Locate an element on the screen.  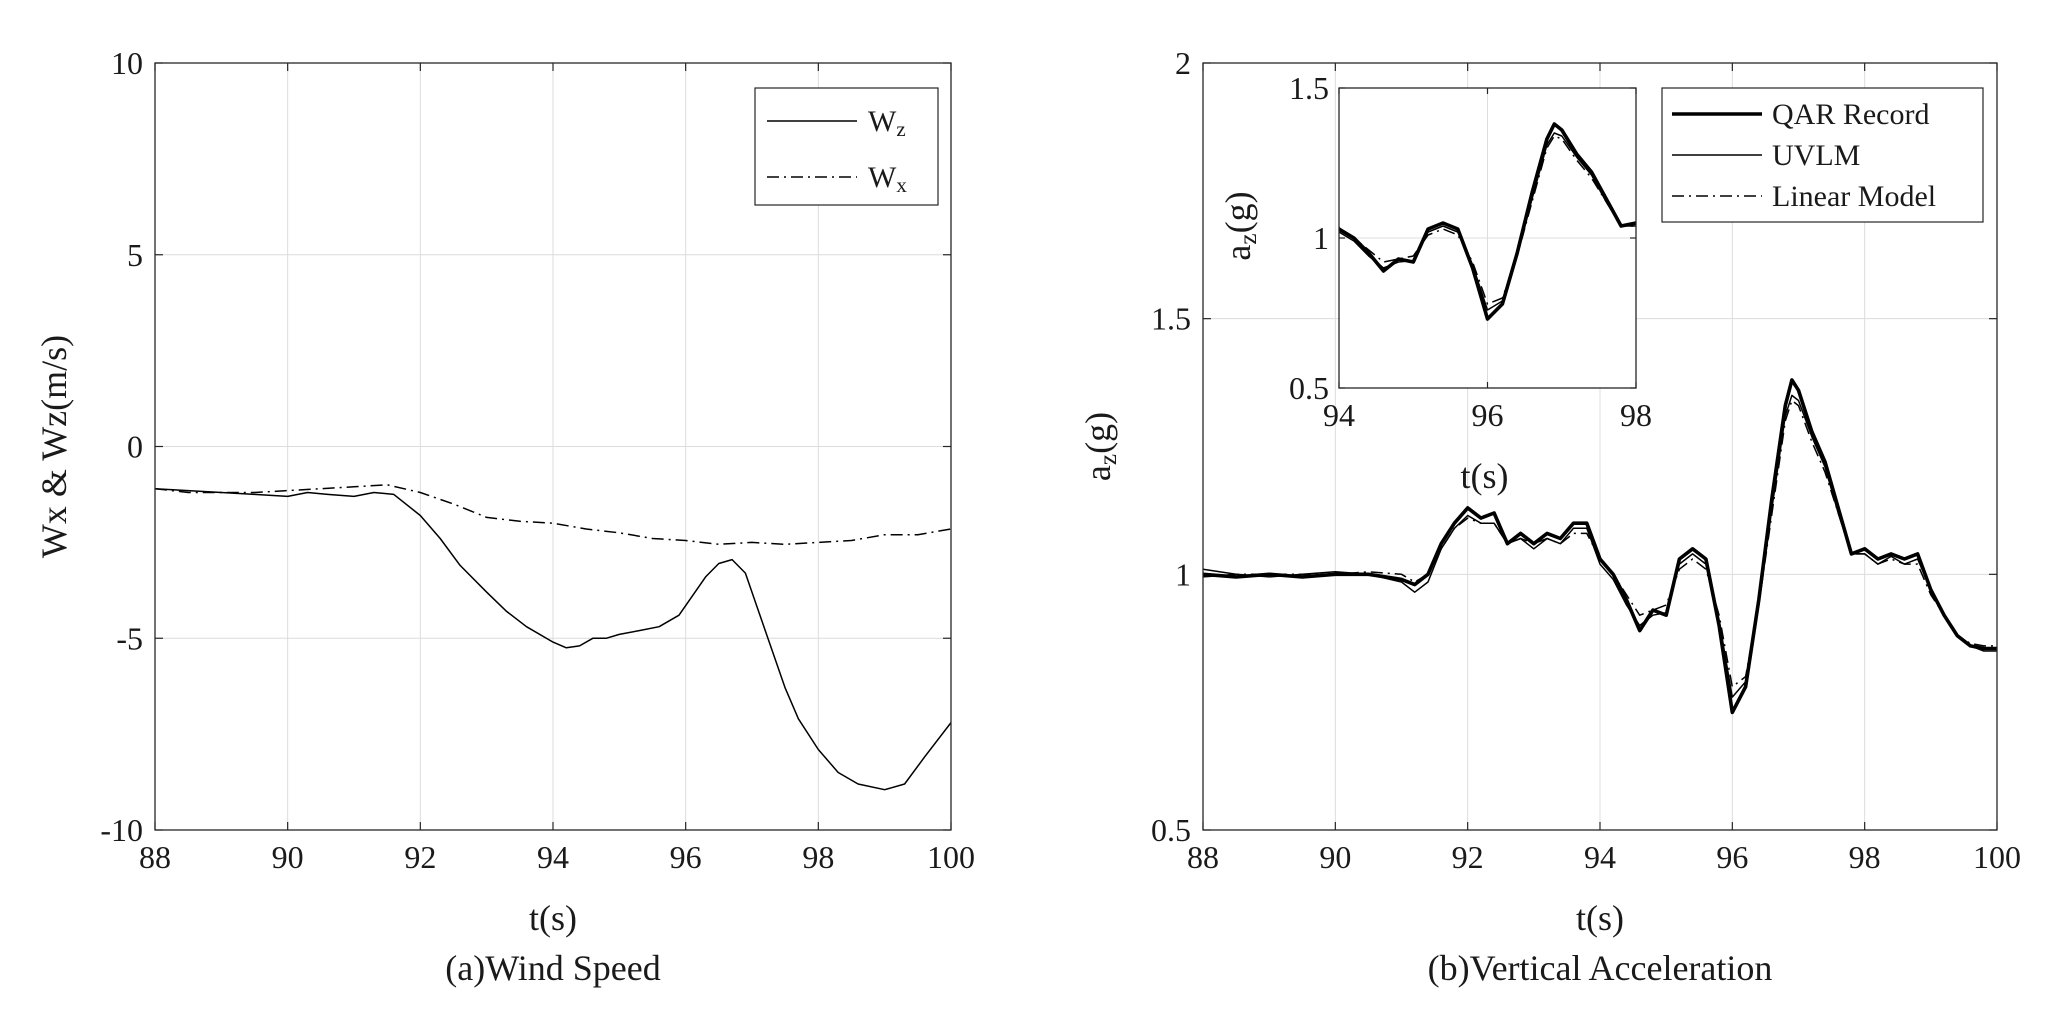
y-tick-label: 0 is located at coordinates (135, 447).